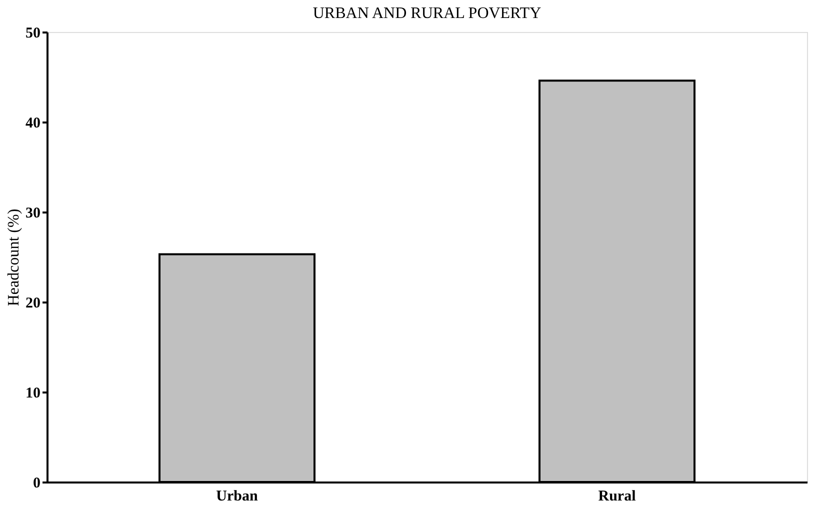 The image size is (824, 523). I want to click on y-tick-label: 30, so click(33, 214).